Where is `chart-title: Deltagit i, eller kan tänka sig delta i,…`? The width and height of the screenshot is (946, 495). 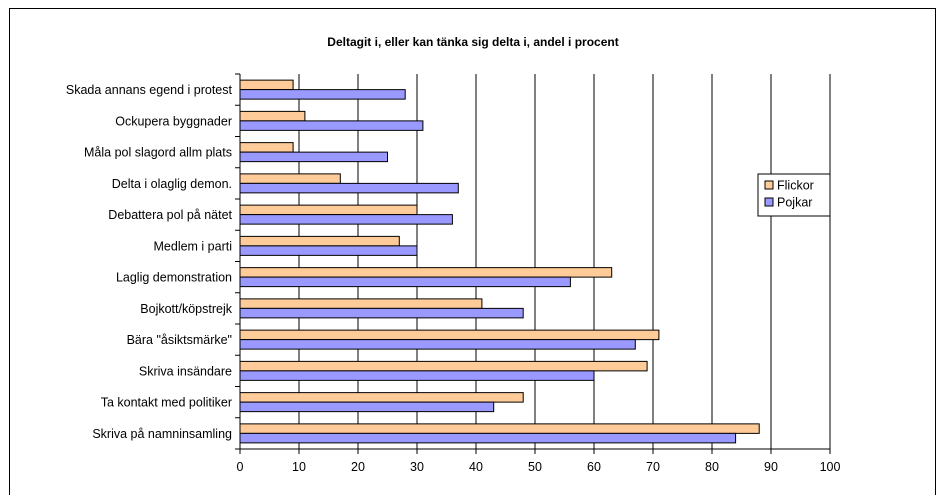
chart-title: Deltagit i, eller kan tänka sig delta i,… is located at coordinates (473, 42).